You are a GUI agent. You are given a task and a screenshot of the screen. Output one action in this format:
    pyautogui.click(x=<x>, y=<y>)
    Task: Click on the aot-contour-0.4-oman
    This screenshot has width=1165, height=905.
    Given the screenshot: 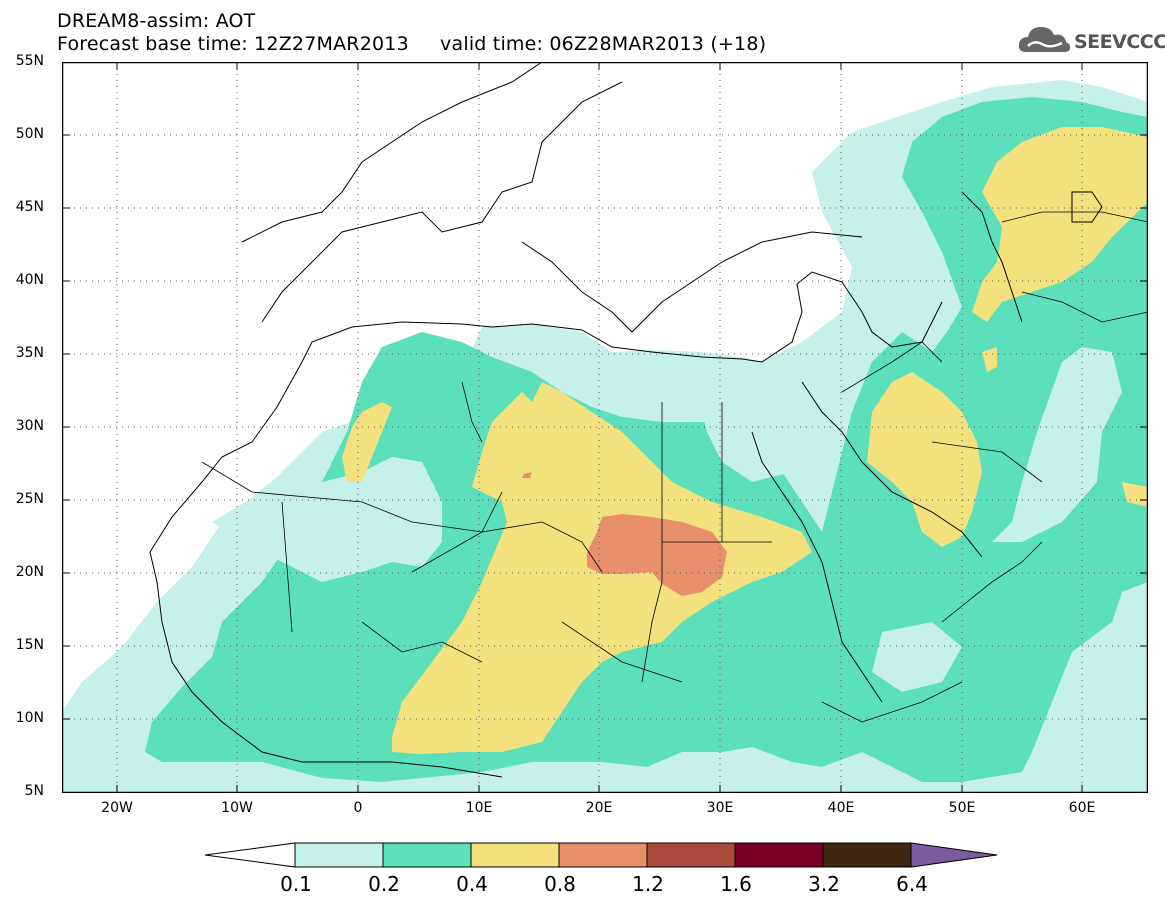 What is the action you would take?
    pyautogui.click(x=1135, y=494)
    